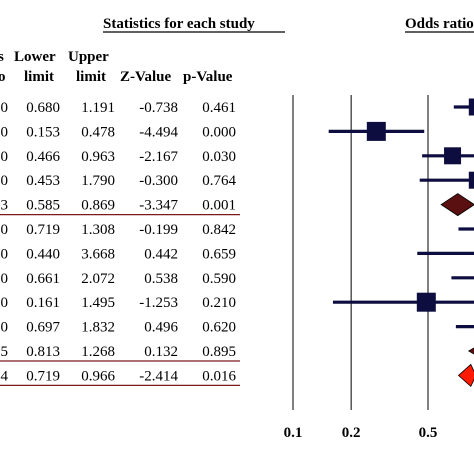  I want to click on axis-tick-label-0.5: 0.5, so click(428, 433).